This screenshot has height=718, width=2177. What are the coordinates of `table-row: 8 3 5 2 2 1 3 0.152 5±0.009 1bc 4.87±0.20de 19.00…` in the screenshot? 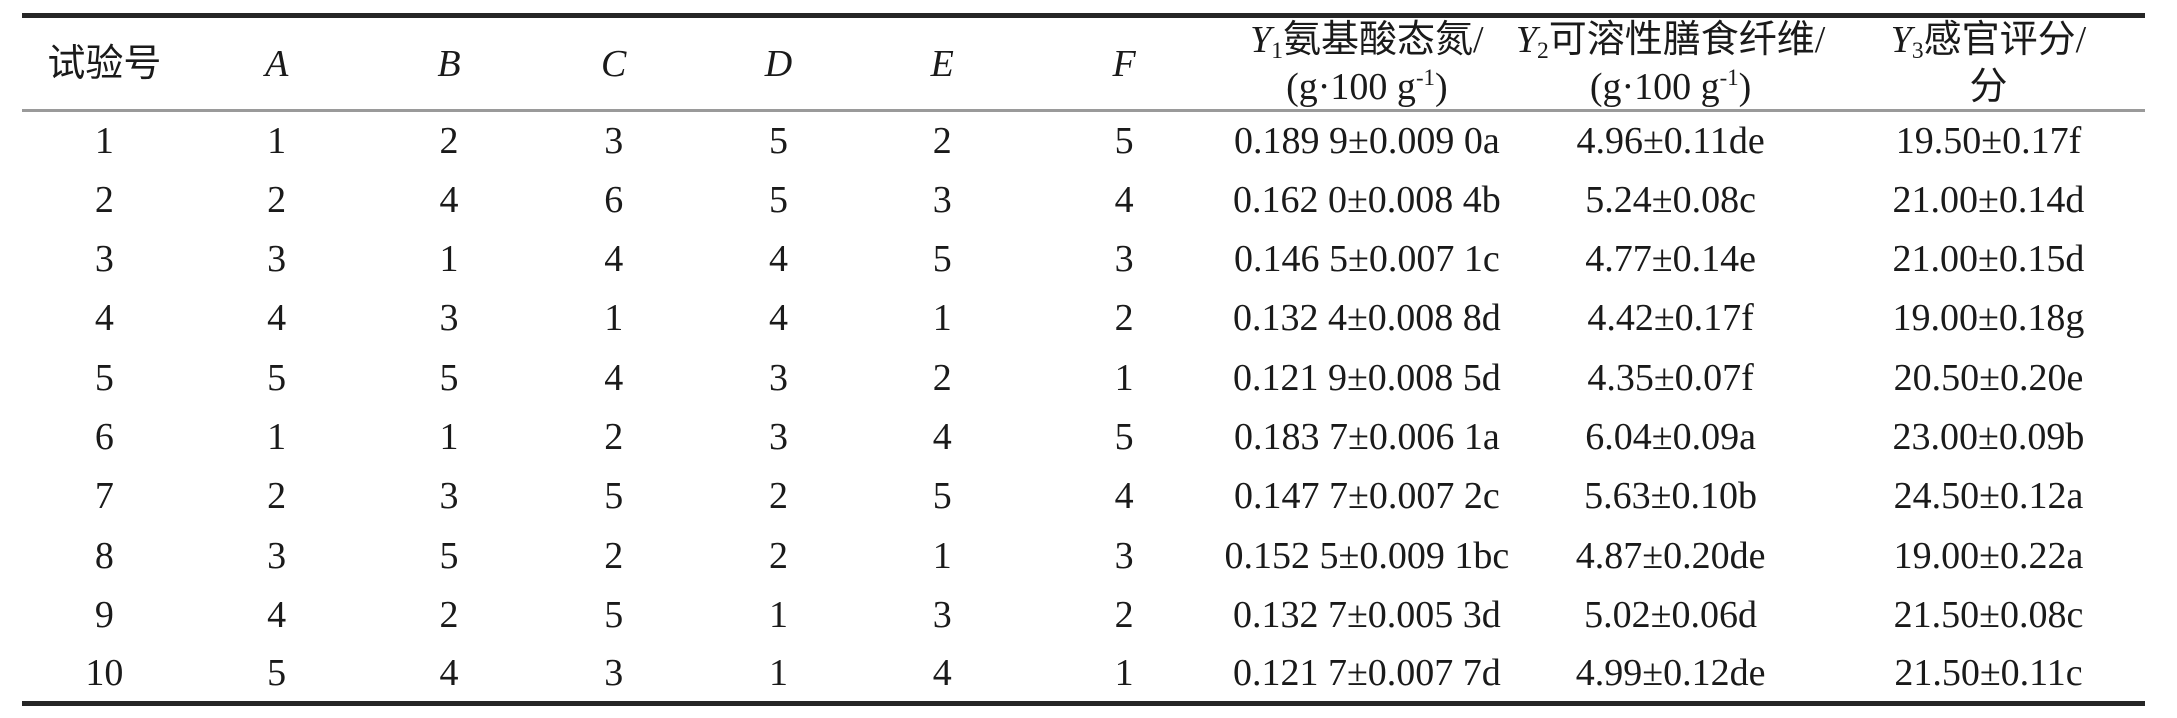 It's located at (1083, 555).